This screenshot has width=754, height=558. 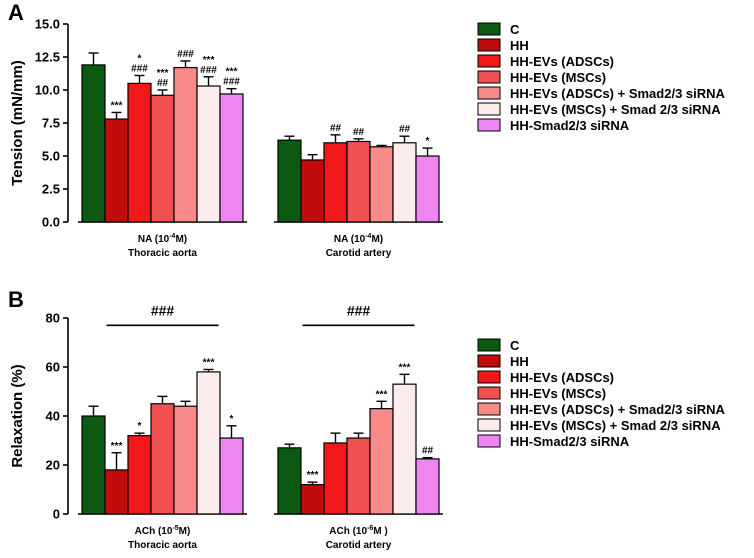 What do you see at coordinates (16, 299) in the screenshot?
I see `panel-letter-b: B` at bounding box center [16, 299].